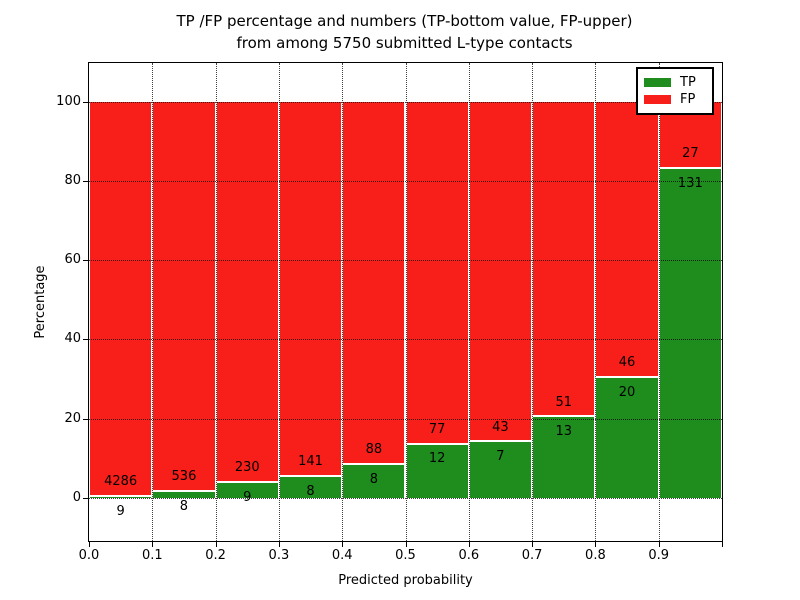 This screenshot has height=600, width=800. I want to click on x-tick-label: 0.1, so click(152, 555).